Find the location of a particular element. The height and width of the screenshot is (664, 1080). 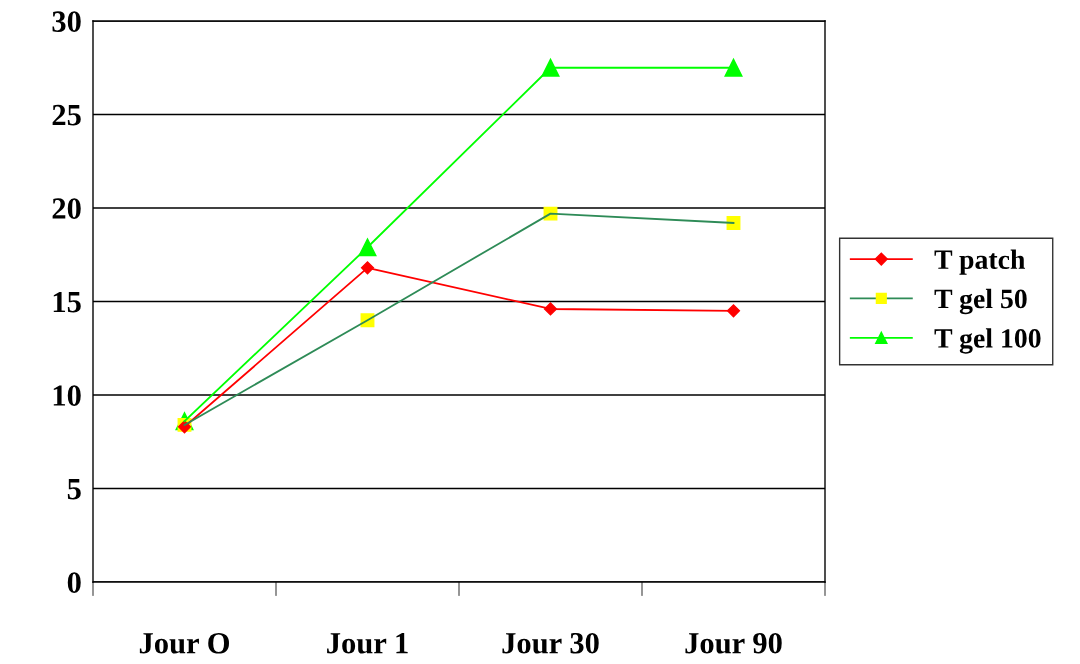

y-tick-label: 5 is located at coordinates (74, 489).